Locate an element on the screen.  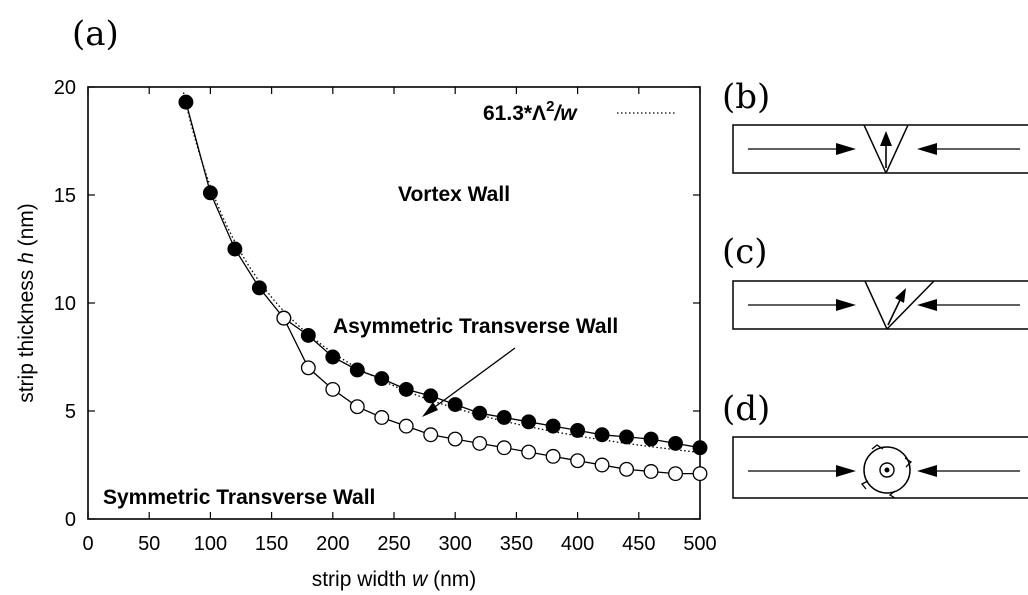
annotation-asymmetric-transverse-wall: Asymmetric Transverse Wall is located at coordinates (475, 326).